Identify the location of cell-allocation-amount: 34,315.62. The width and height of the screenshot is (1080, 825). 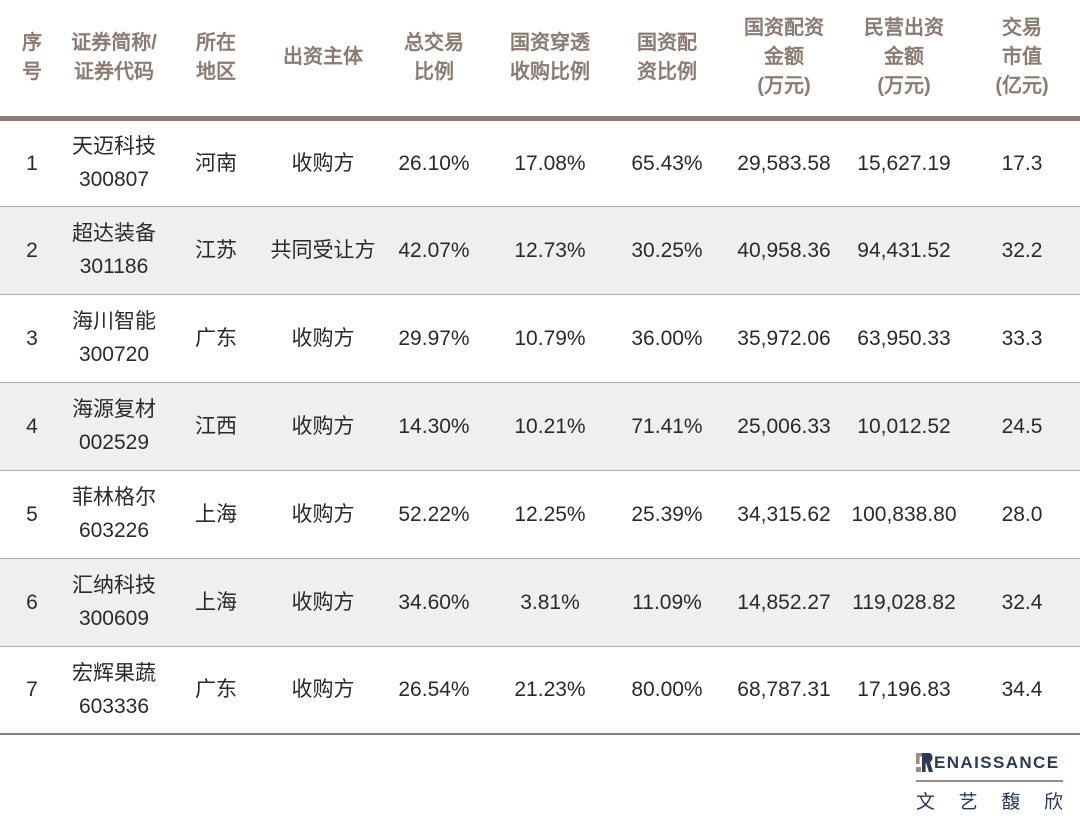
(784, 514).